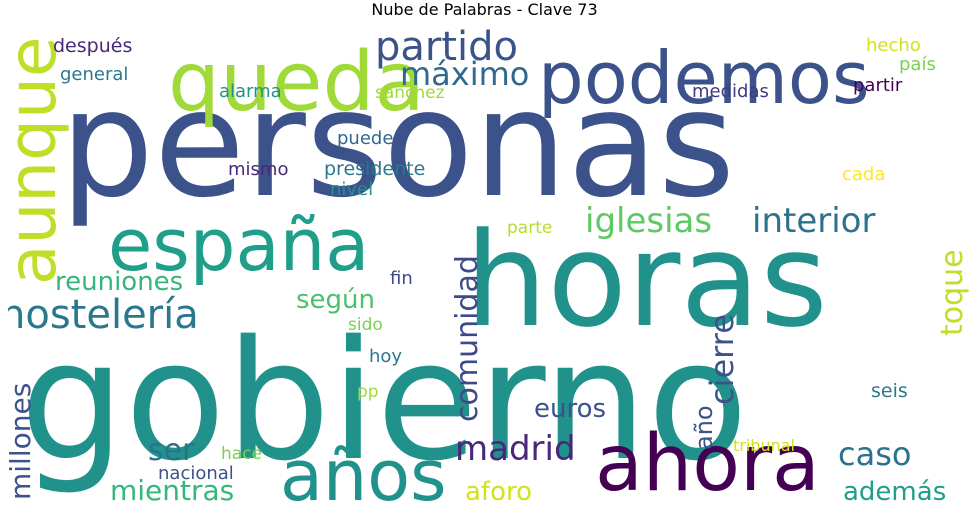 The image size is (969, 507). What do you see at coordinates (250, 91) in the screenshot?
I see `word-30: alarma` at bounding box center [250, 91].